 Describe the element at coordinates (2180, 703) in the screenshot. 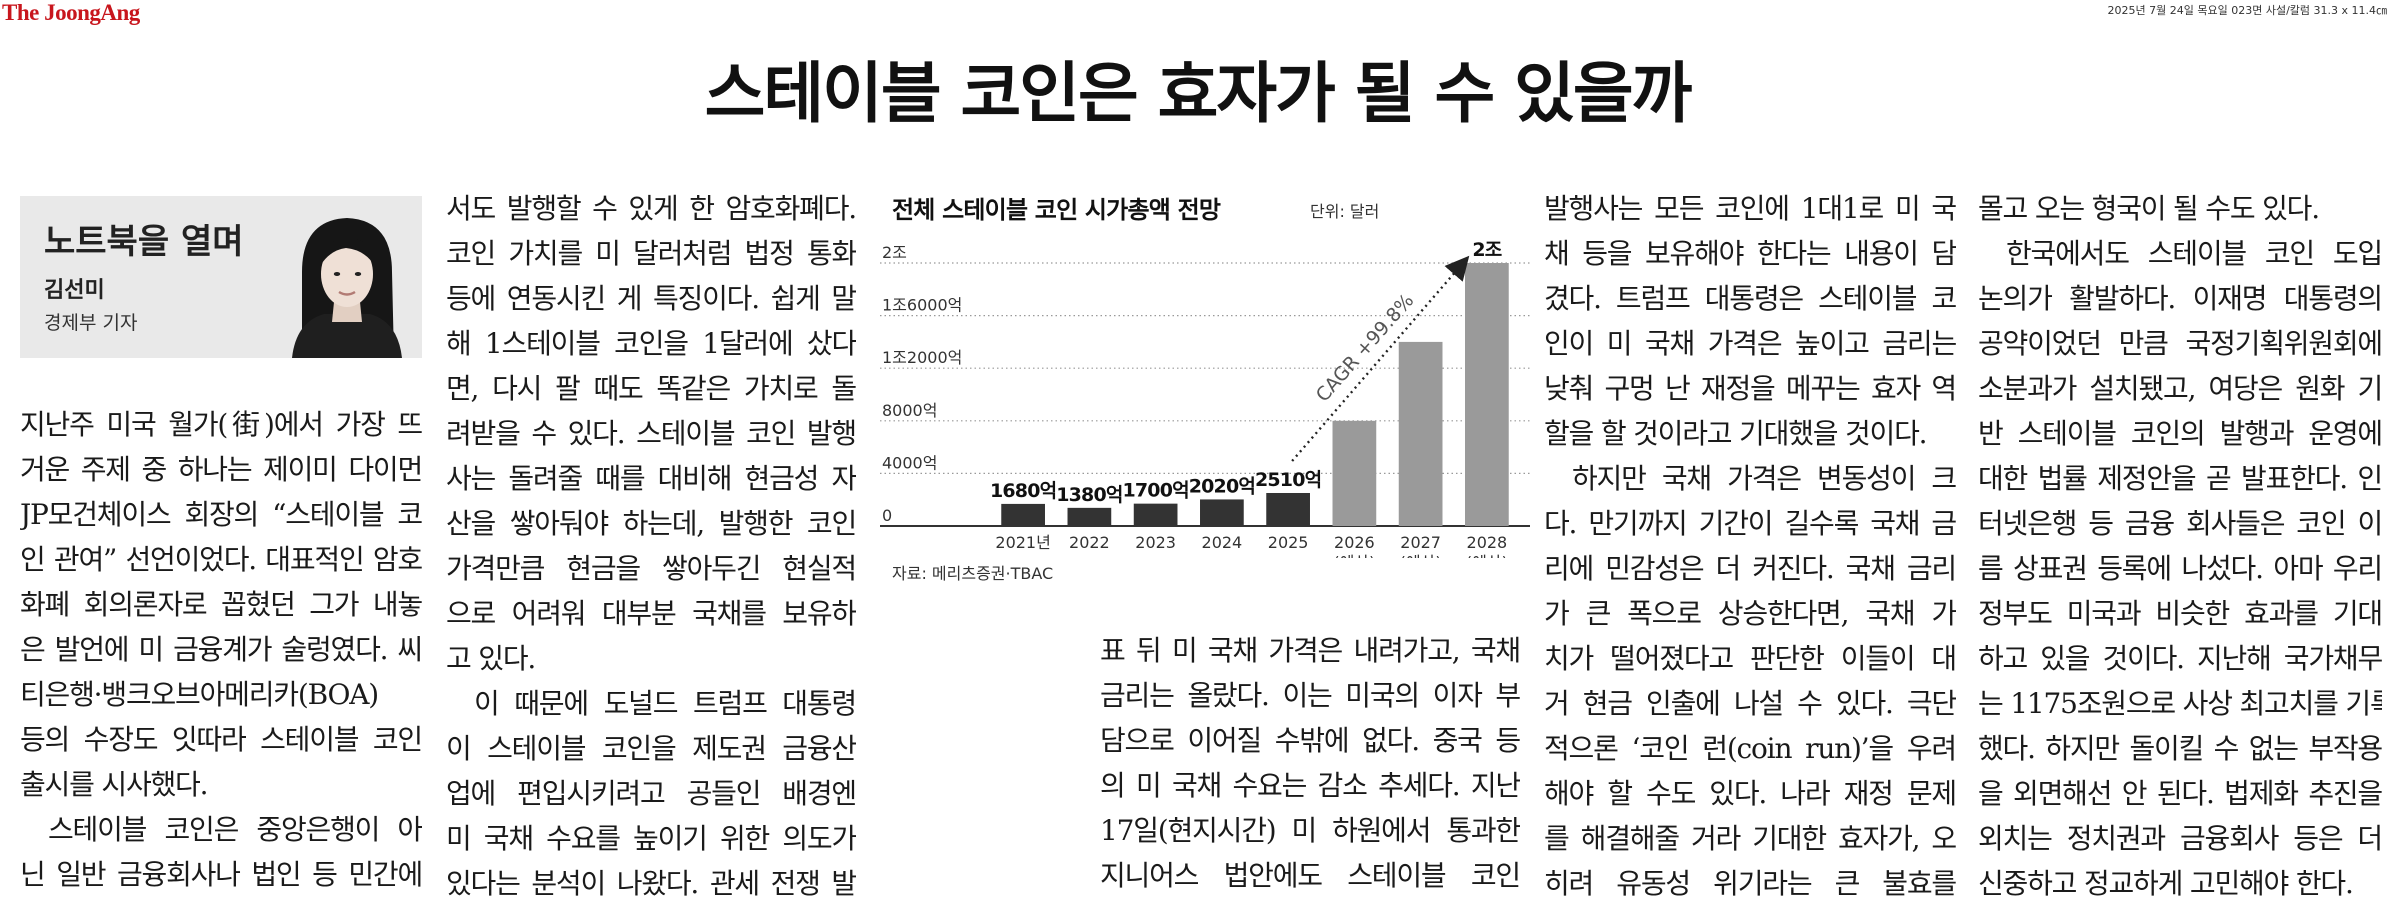

I see `article-line: 는 1175조원으로 사상 최고치를 기록` at that location.